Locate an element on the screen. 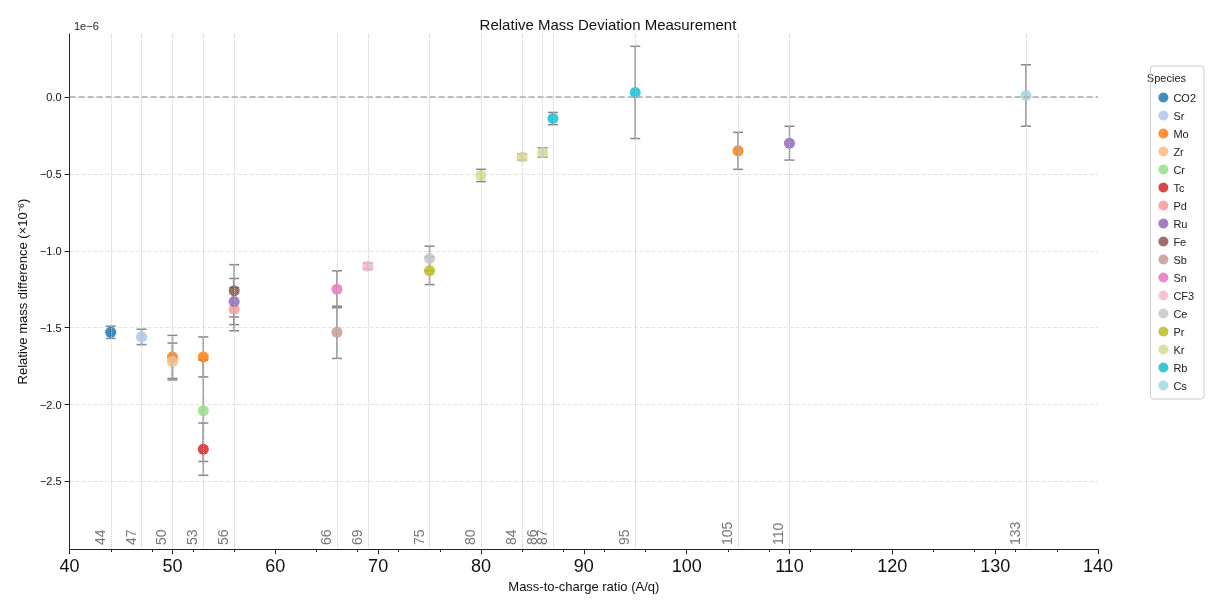 Image resolution: width=1218 pixels, height=606 pixels. legend-label: Pr is located at coordinates (1179, 331).